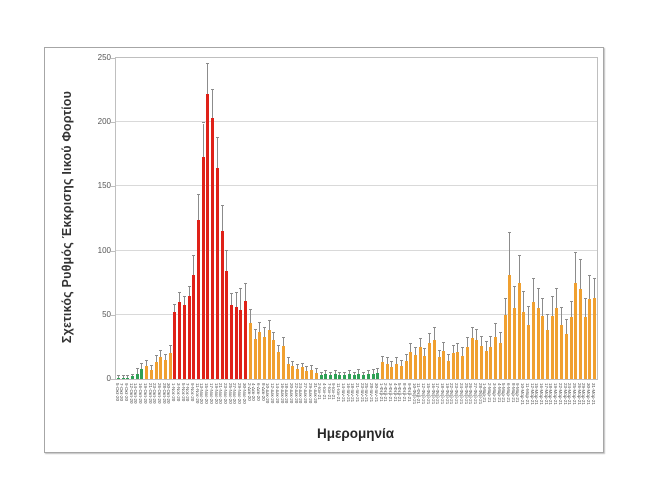 This screenshot has width=650, height=502. I want to click on x-axis-title: Ημερομηνία, so click(355, 433).